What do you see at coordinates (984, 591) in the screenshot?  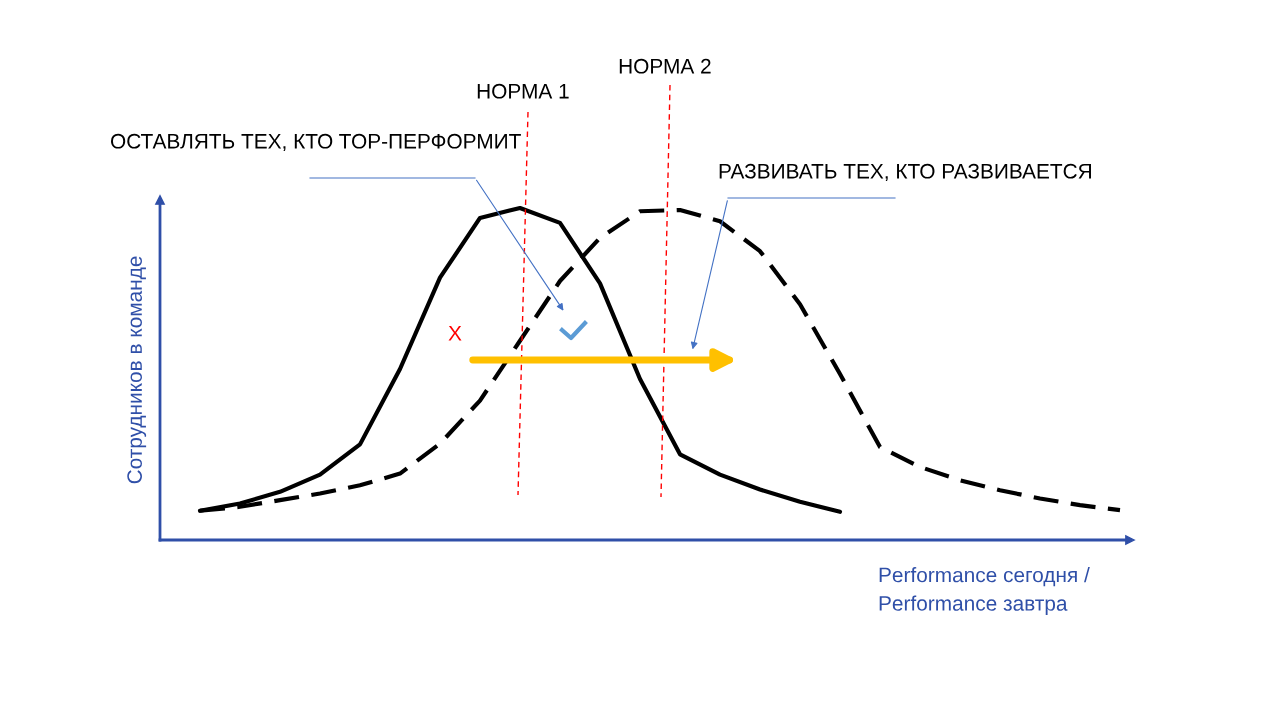 I see `x-axis-title: Performance сегодня / Performance завтра` at bounding box center [984, 591].